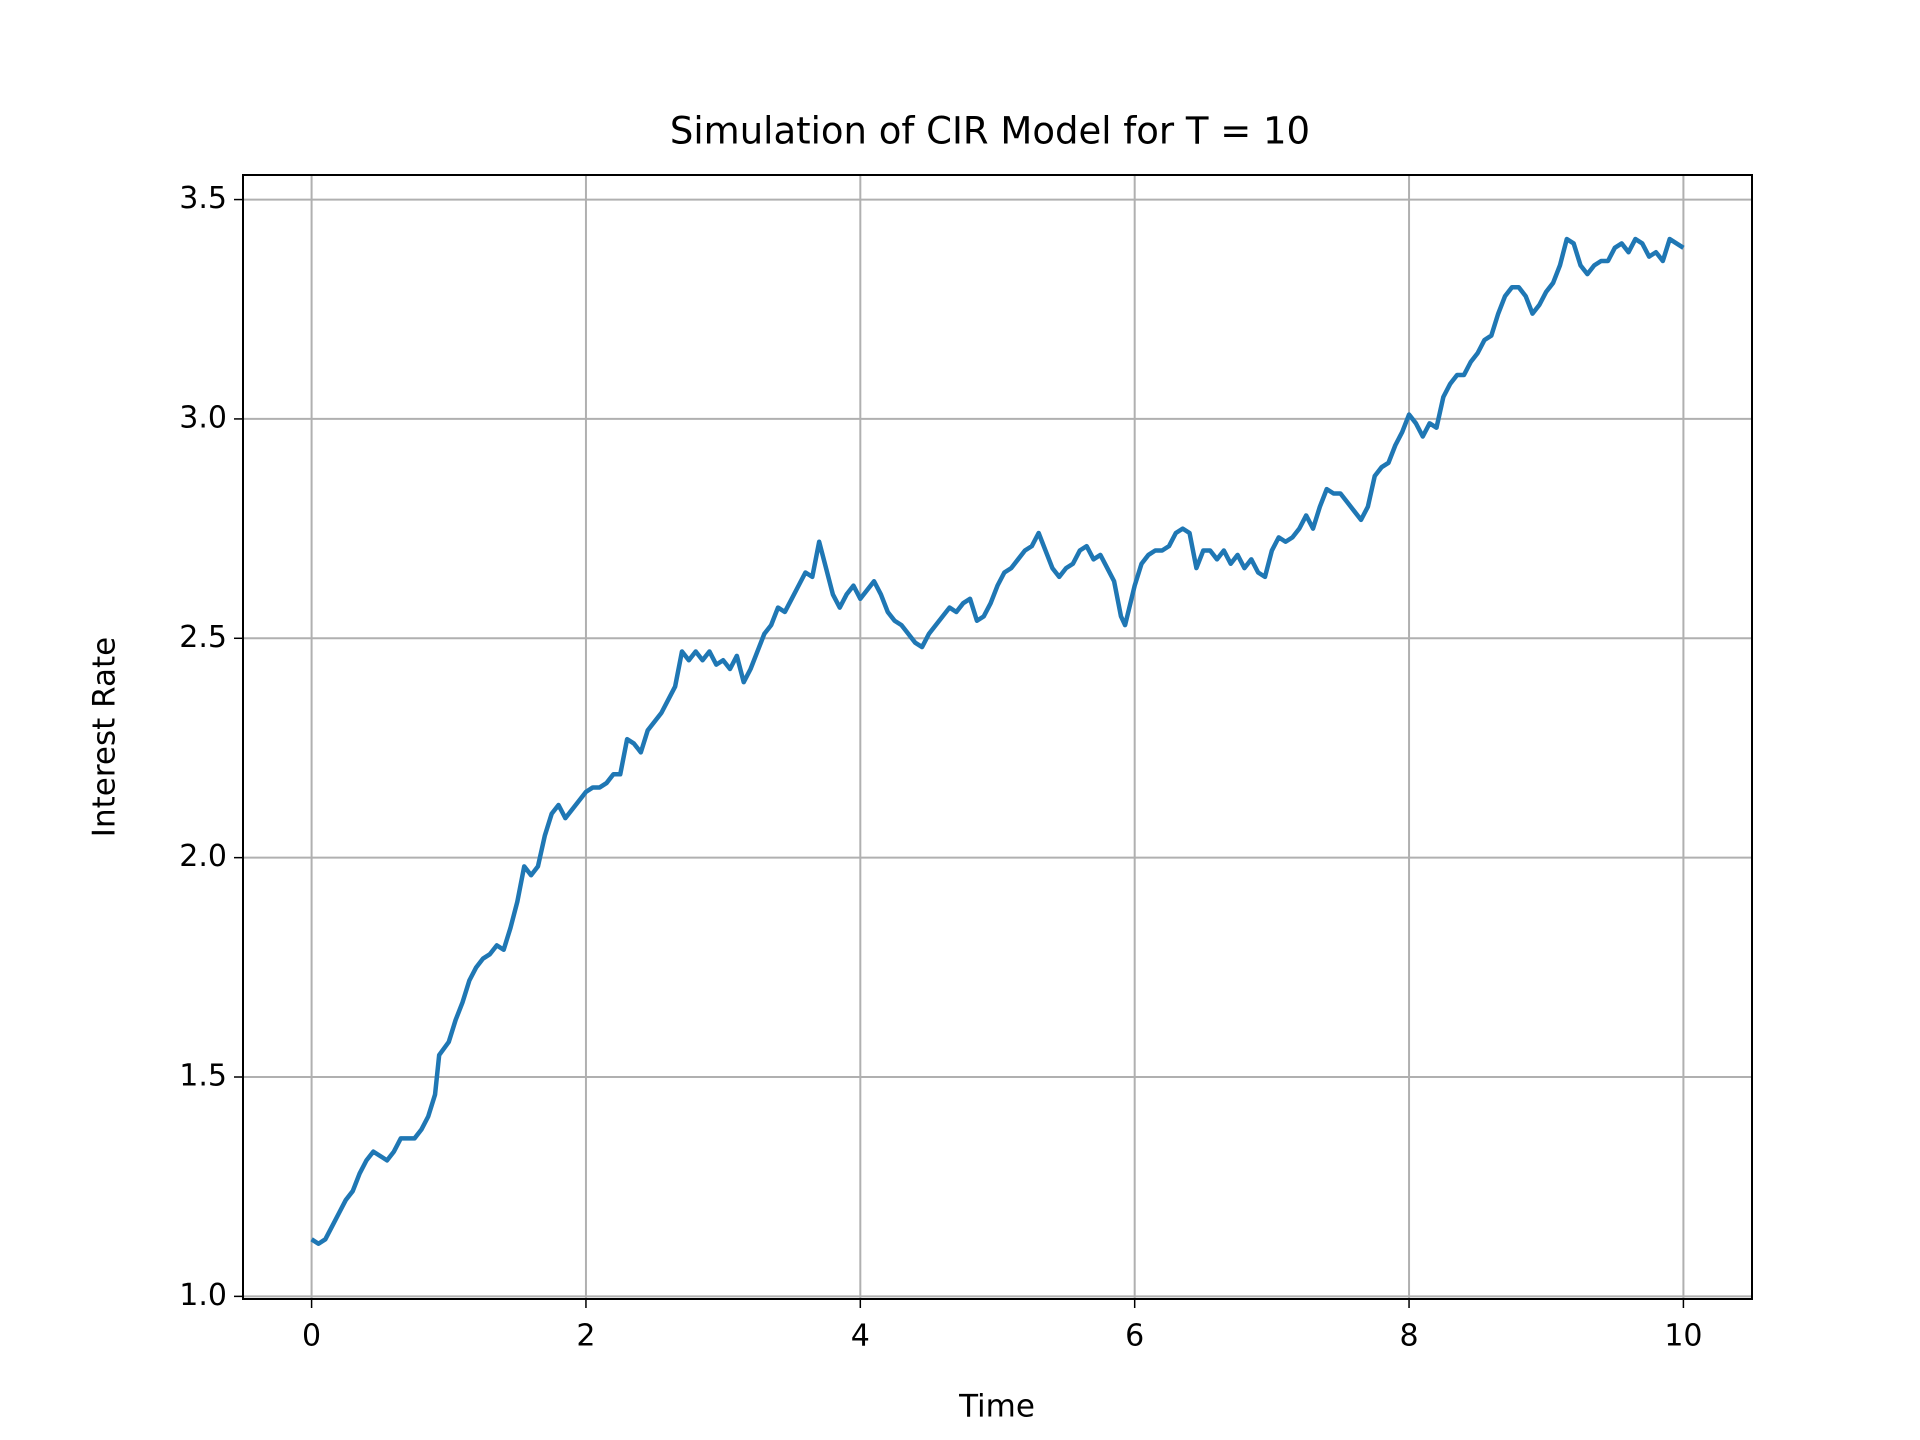  Describe the element at coordinates (1408, 1336) in the screenshot. I see `x-tick-label: 8` at that location.